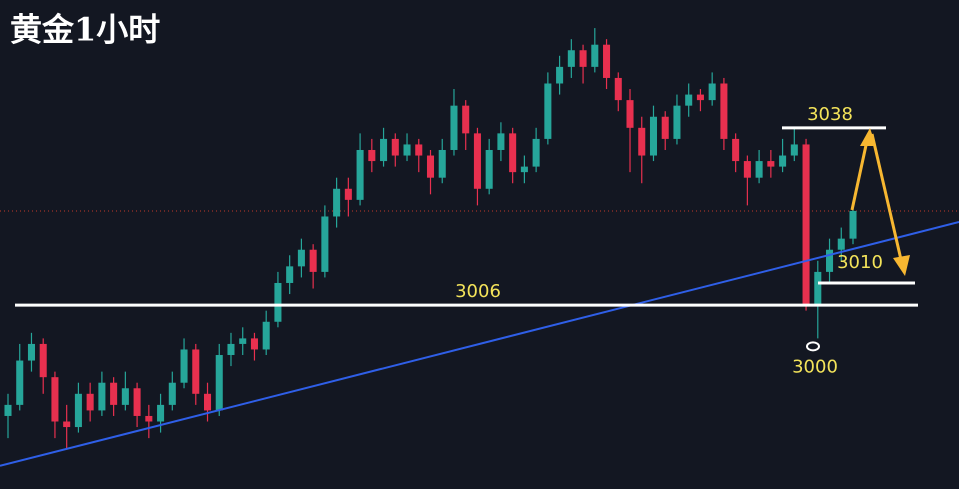  What do you see at coordinates (887, 199) in the screenshot?
I see `arrow-down` at bounding box center [887, 199].